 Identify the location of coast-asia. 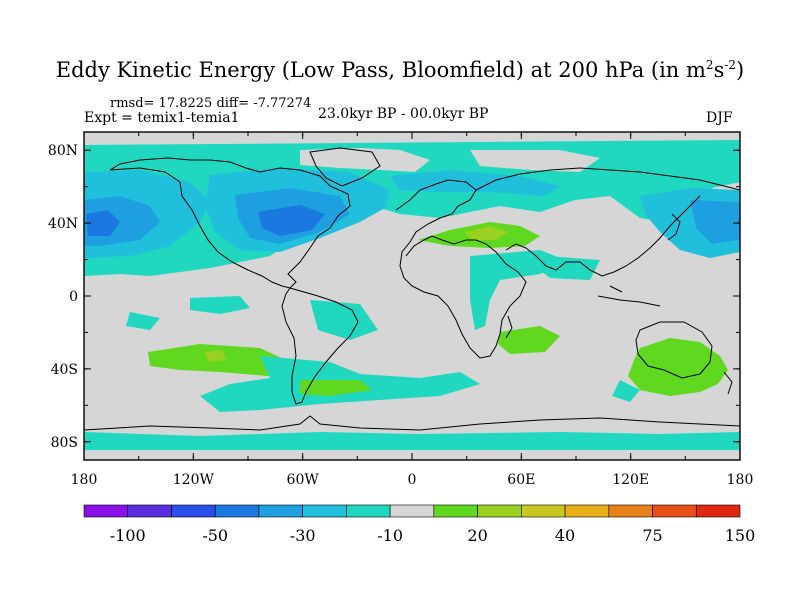
(607, 222).